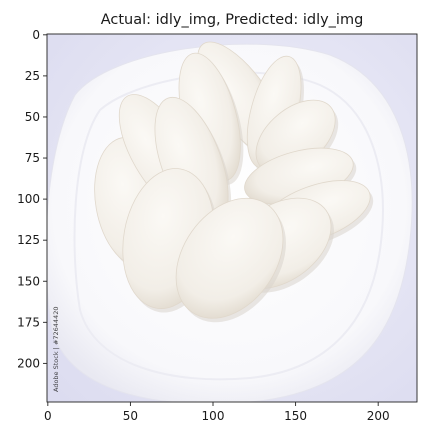 The image size is (425, 435). Describe the element at coordinates (32, 158) in the screenshot. I see `y-tick-label: 75` at that location.